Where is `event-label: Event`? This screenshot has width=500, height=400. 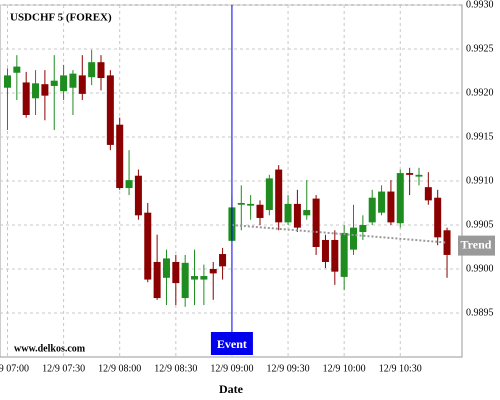 event-label: Event is located at coordinates (232, 344).